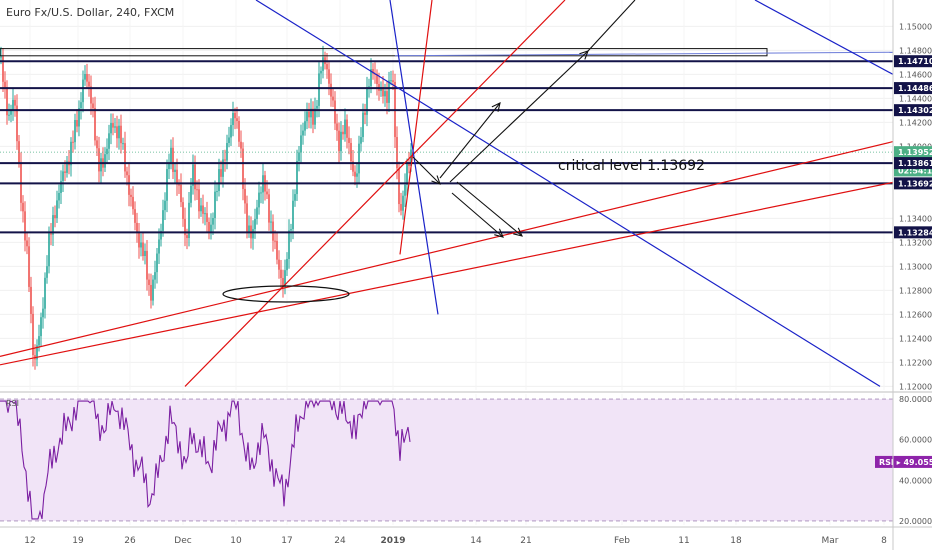 The height and width of the screenshot is (550, 932). What do you see at coordinates (915, 314) in the screenshot?
I see `price-tick-label: 1.12600` at bounding box center [915, 314].